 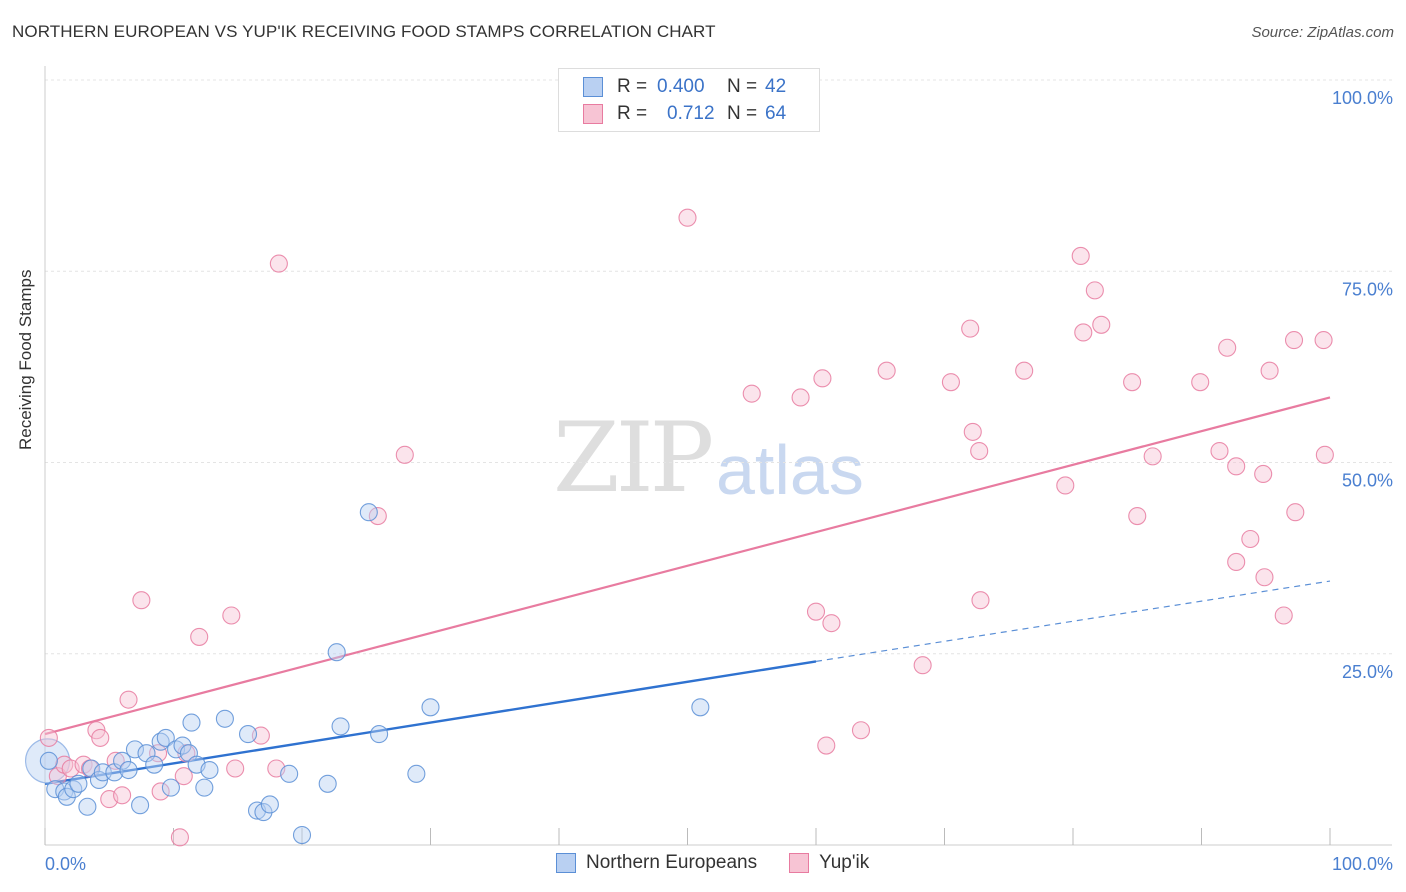 I want to click on legend-row-yupik: R = 0.712 N = 64, so click(x=684, y=114).